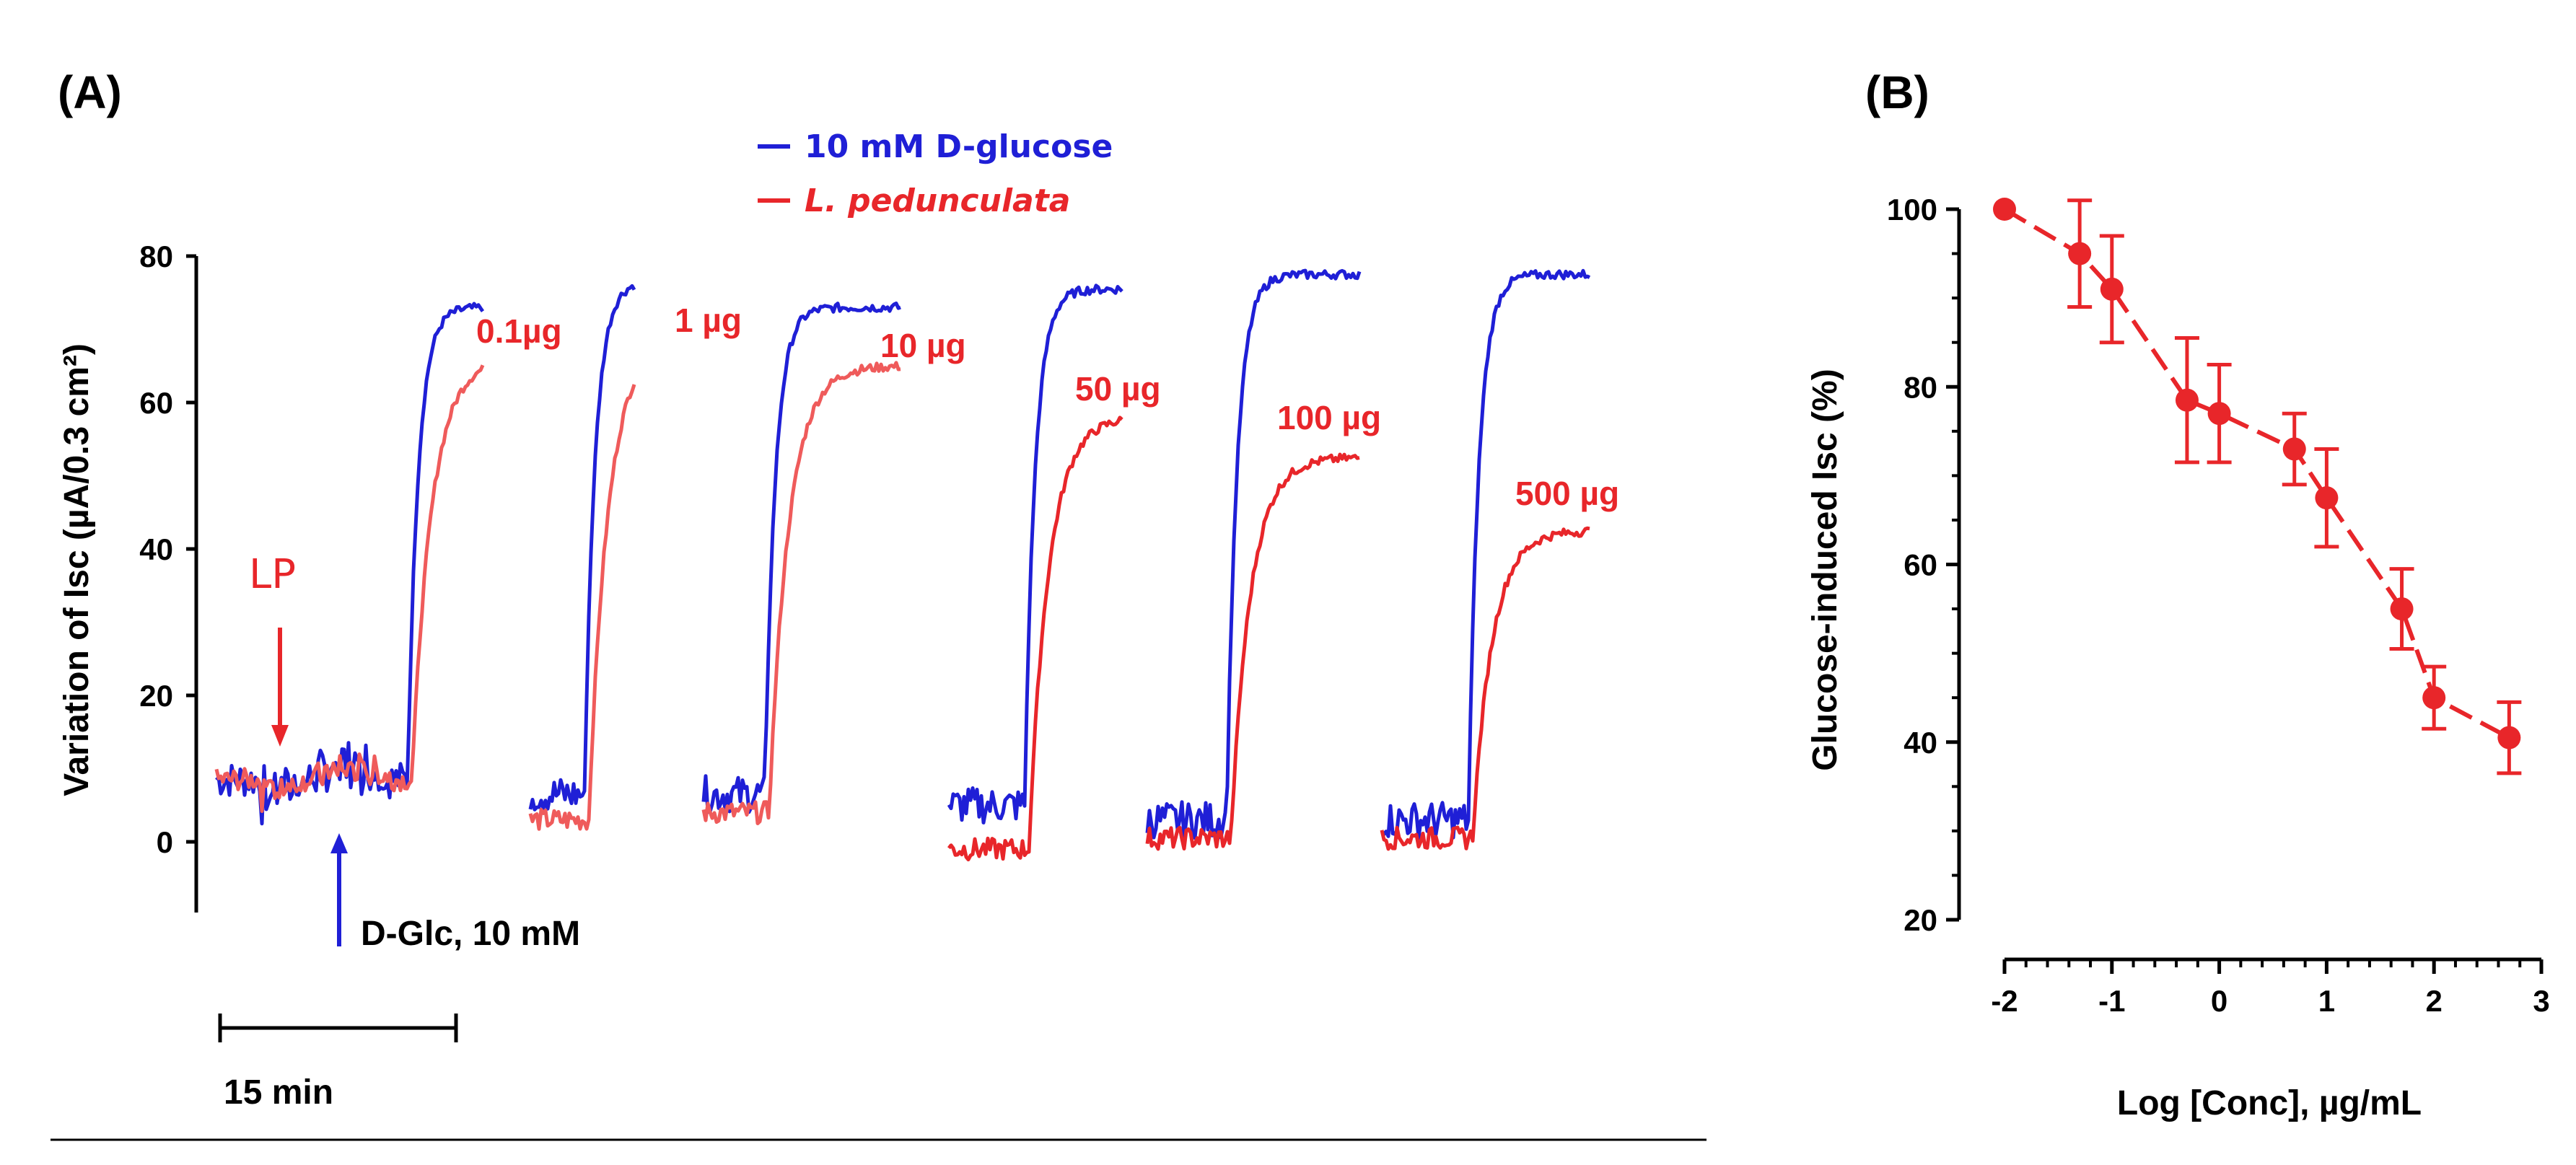 This screenshot has height=1165, width=2576. I want to click on panel-a-y-tick-label: 40, so click(156, 549).